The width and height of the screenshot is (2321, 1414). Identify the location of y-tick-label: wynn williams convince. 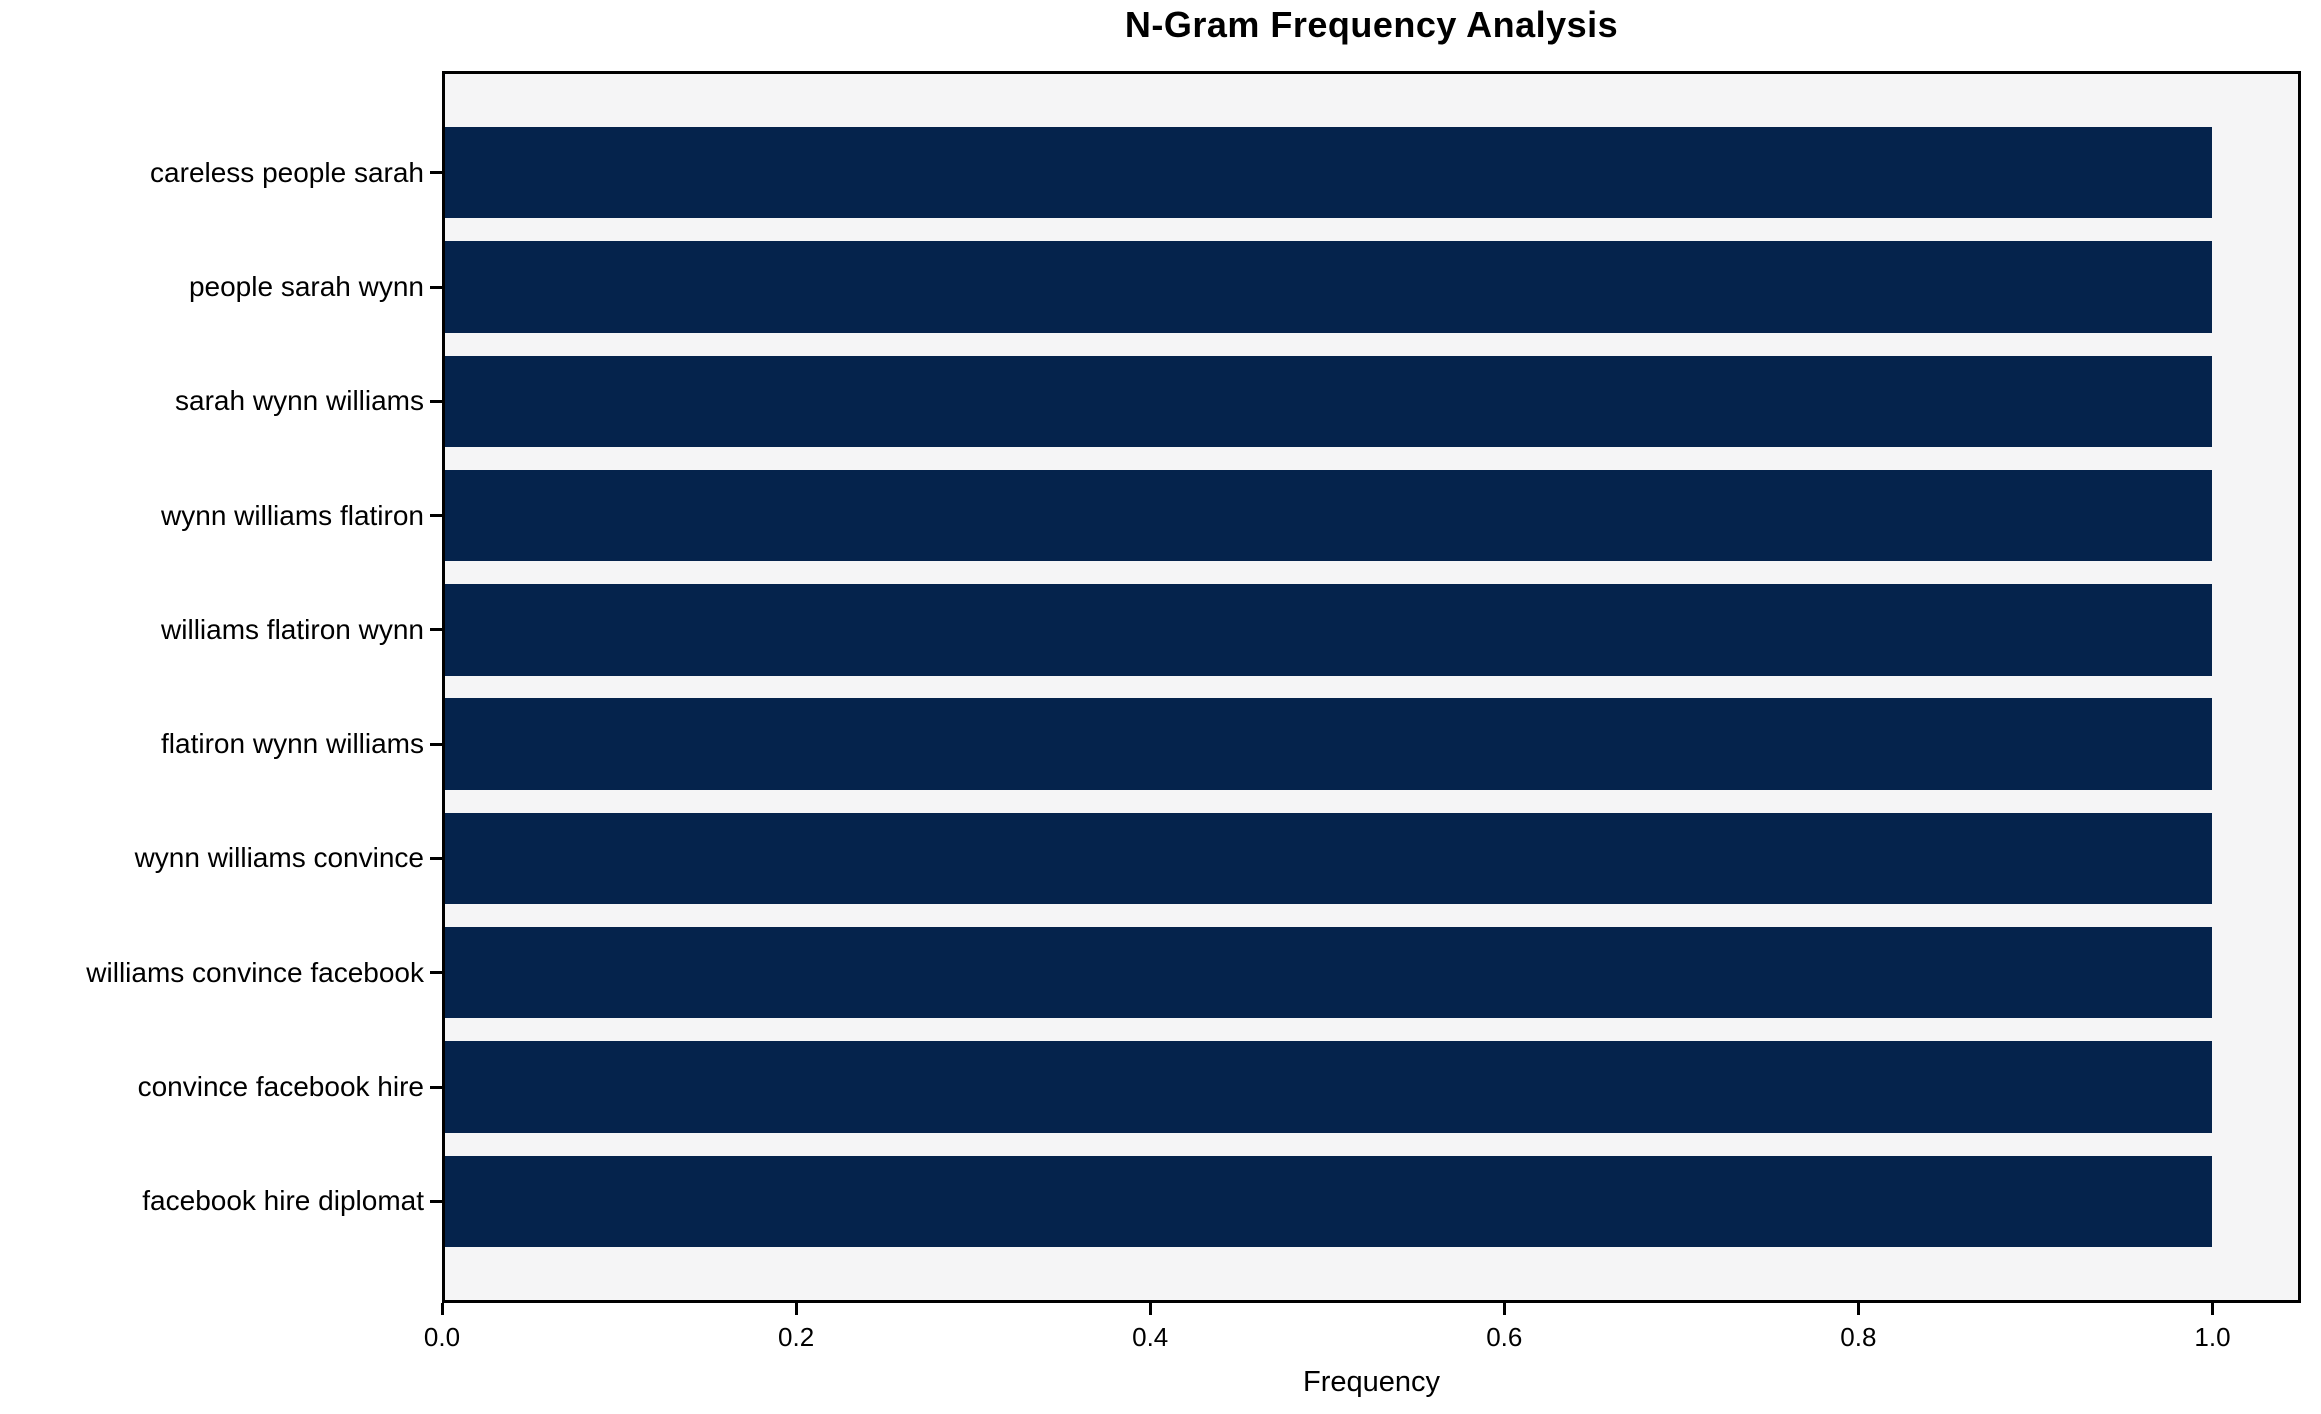
(279, 858).